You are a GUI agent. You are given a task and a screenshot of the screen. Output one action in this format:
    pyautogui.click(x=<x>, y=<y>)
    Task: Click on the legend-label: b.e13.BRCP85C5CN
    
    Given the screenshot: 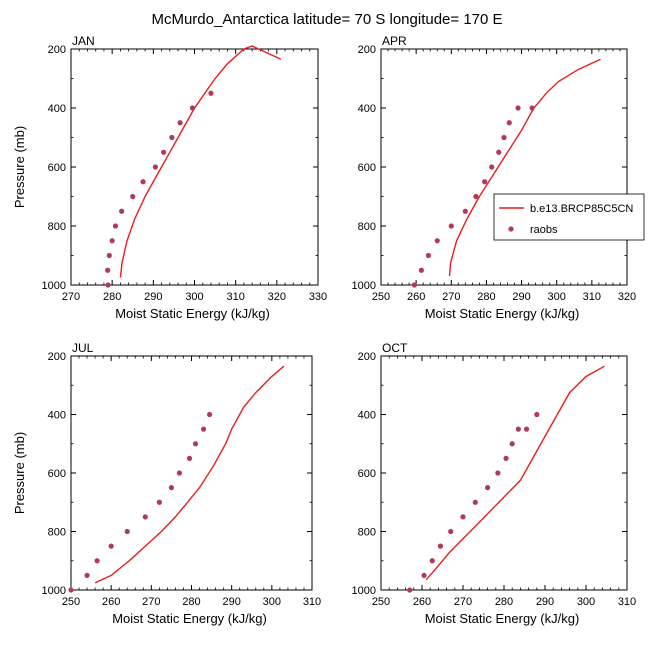 What is the action you would take?
    pyautogui.click(x=581, y=209)
    